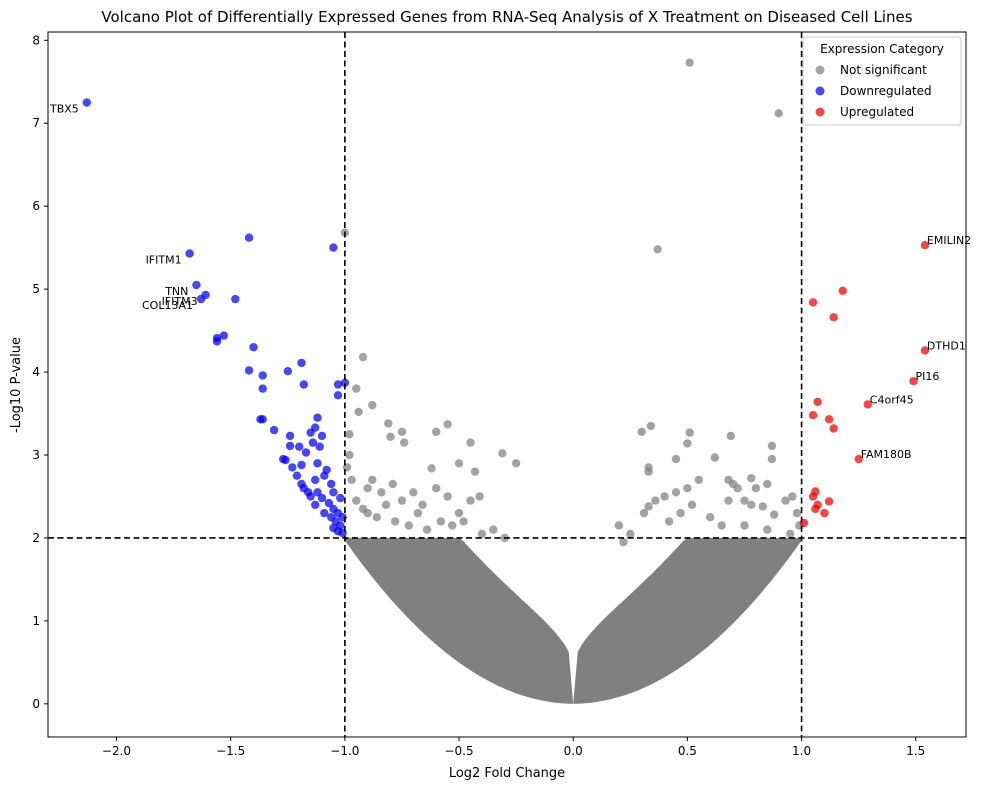  I want to click on x-tick-label: 1.5, so click(915, 751).